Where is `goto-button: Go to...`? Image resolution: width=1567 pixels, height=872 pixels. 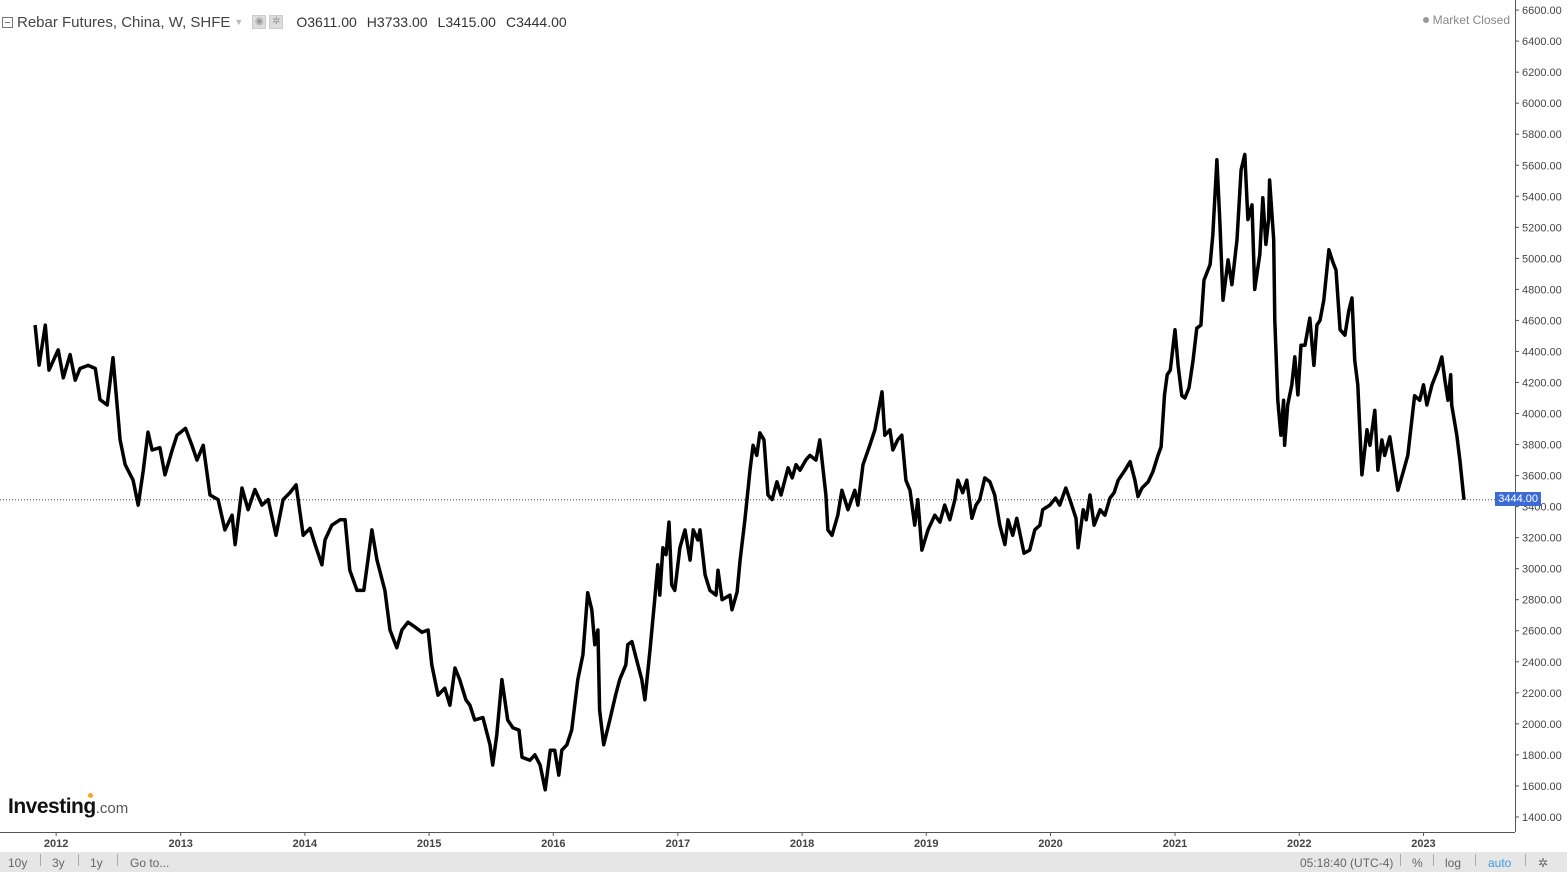
goto-button: Go to... is located at coordinates (150, 863).